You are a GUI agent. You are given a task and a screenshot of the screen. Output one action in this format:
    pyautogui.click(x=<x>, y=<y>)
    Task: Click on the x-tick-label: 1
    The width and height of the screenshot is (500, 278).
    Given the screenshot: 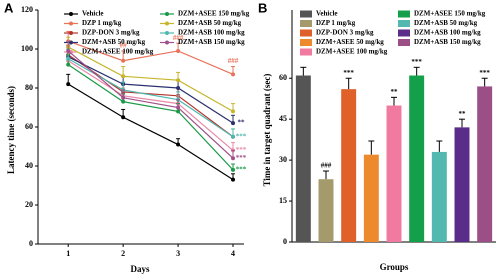 What is the action you would take?
    pyautogui.click(x=68, y=253)
    